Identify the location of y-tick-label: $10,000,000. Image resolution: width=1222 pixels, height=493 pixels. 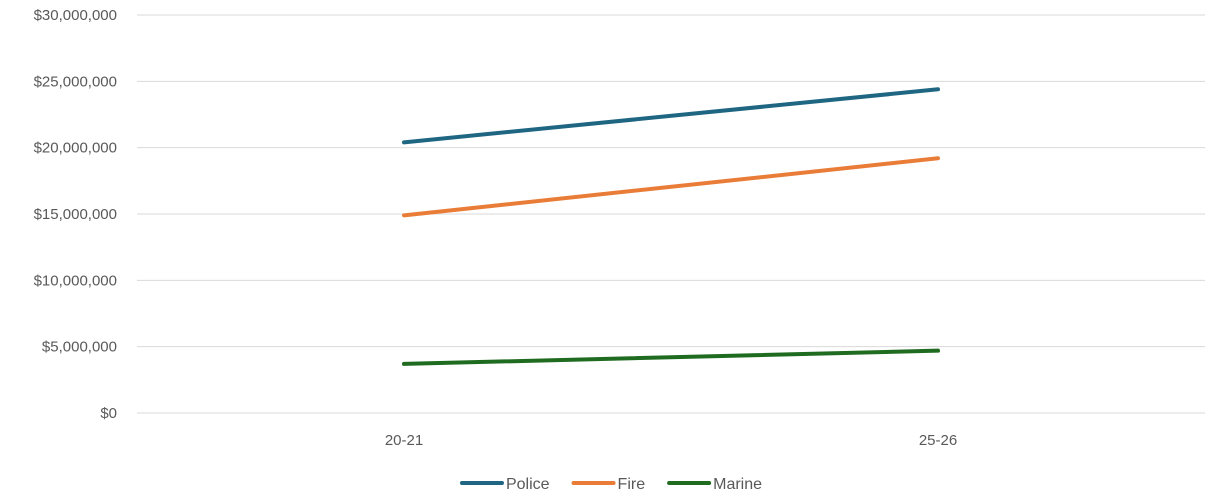
(75, 280).